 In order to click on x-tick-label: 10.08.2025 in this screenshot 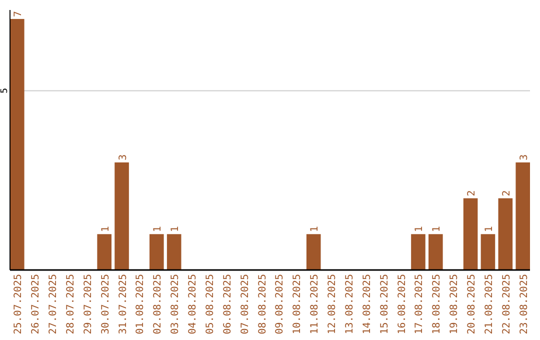, I will do `click(298, 304)`.